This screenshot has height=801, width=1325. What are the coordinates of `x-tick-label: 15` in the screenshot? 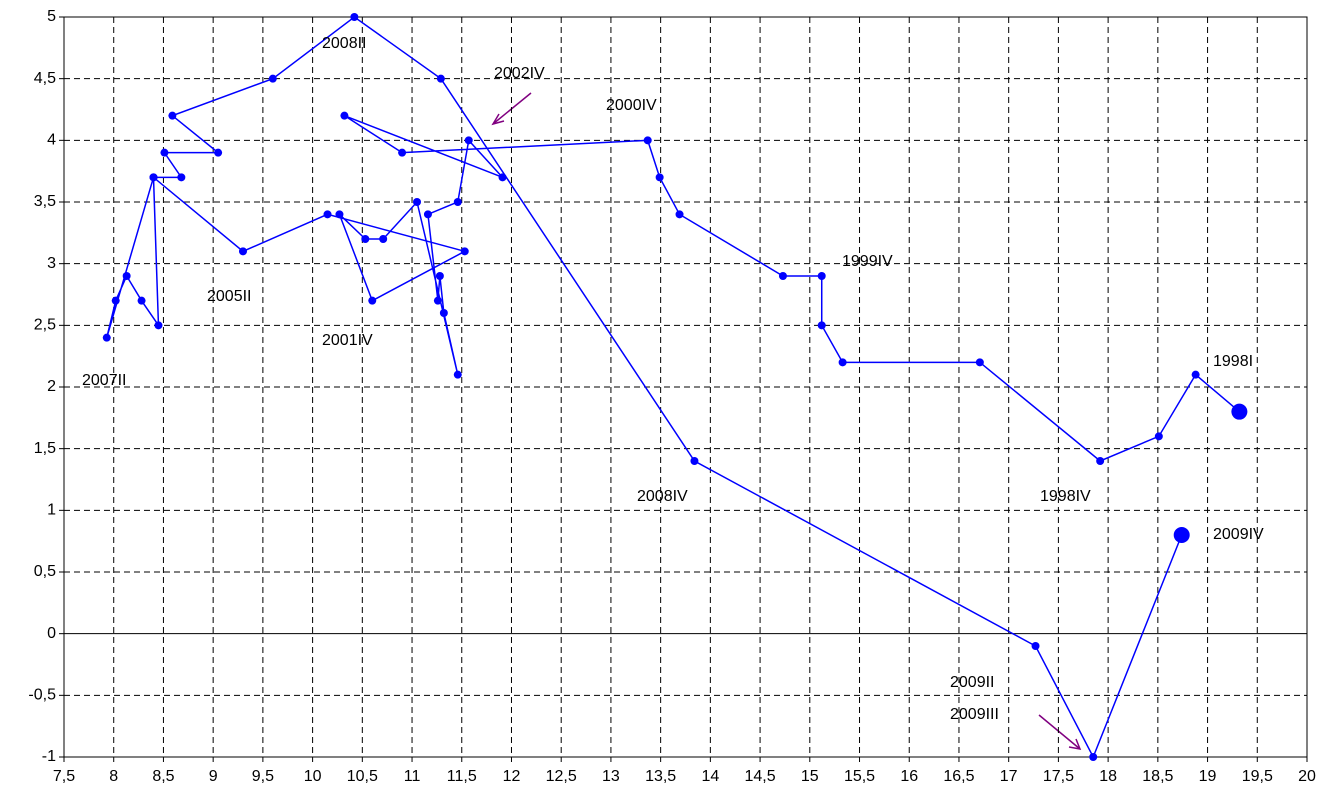 It's located at (810, 776).